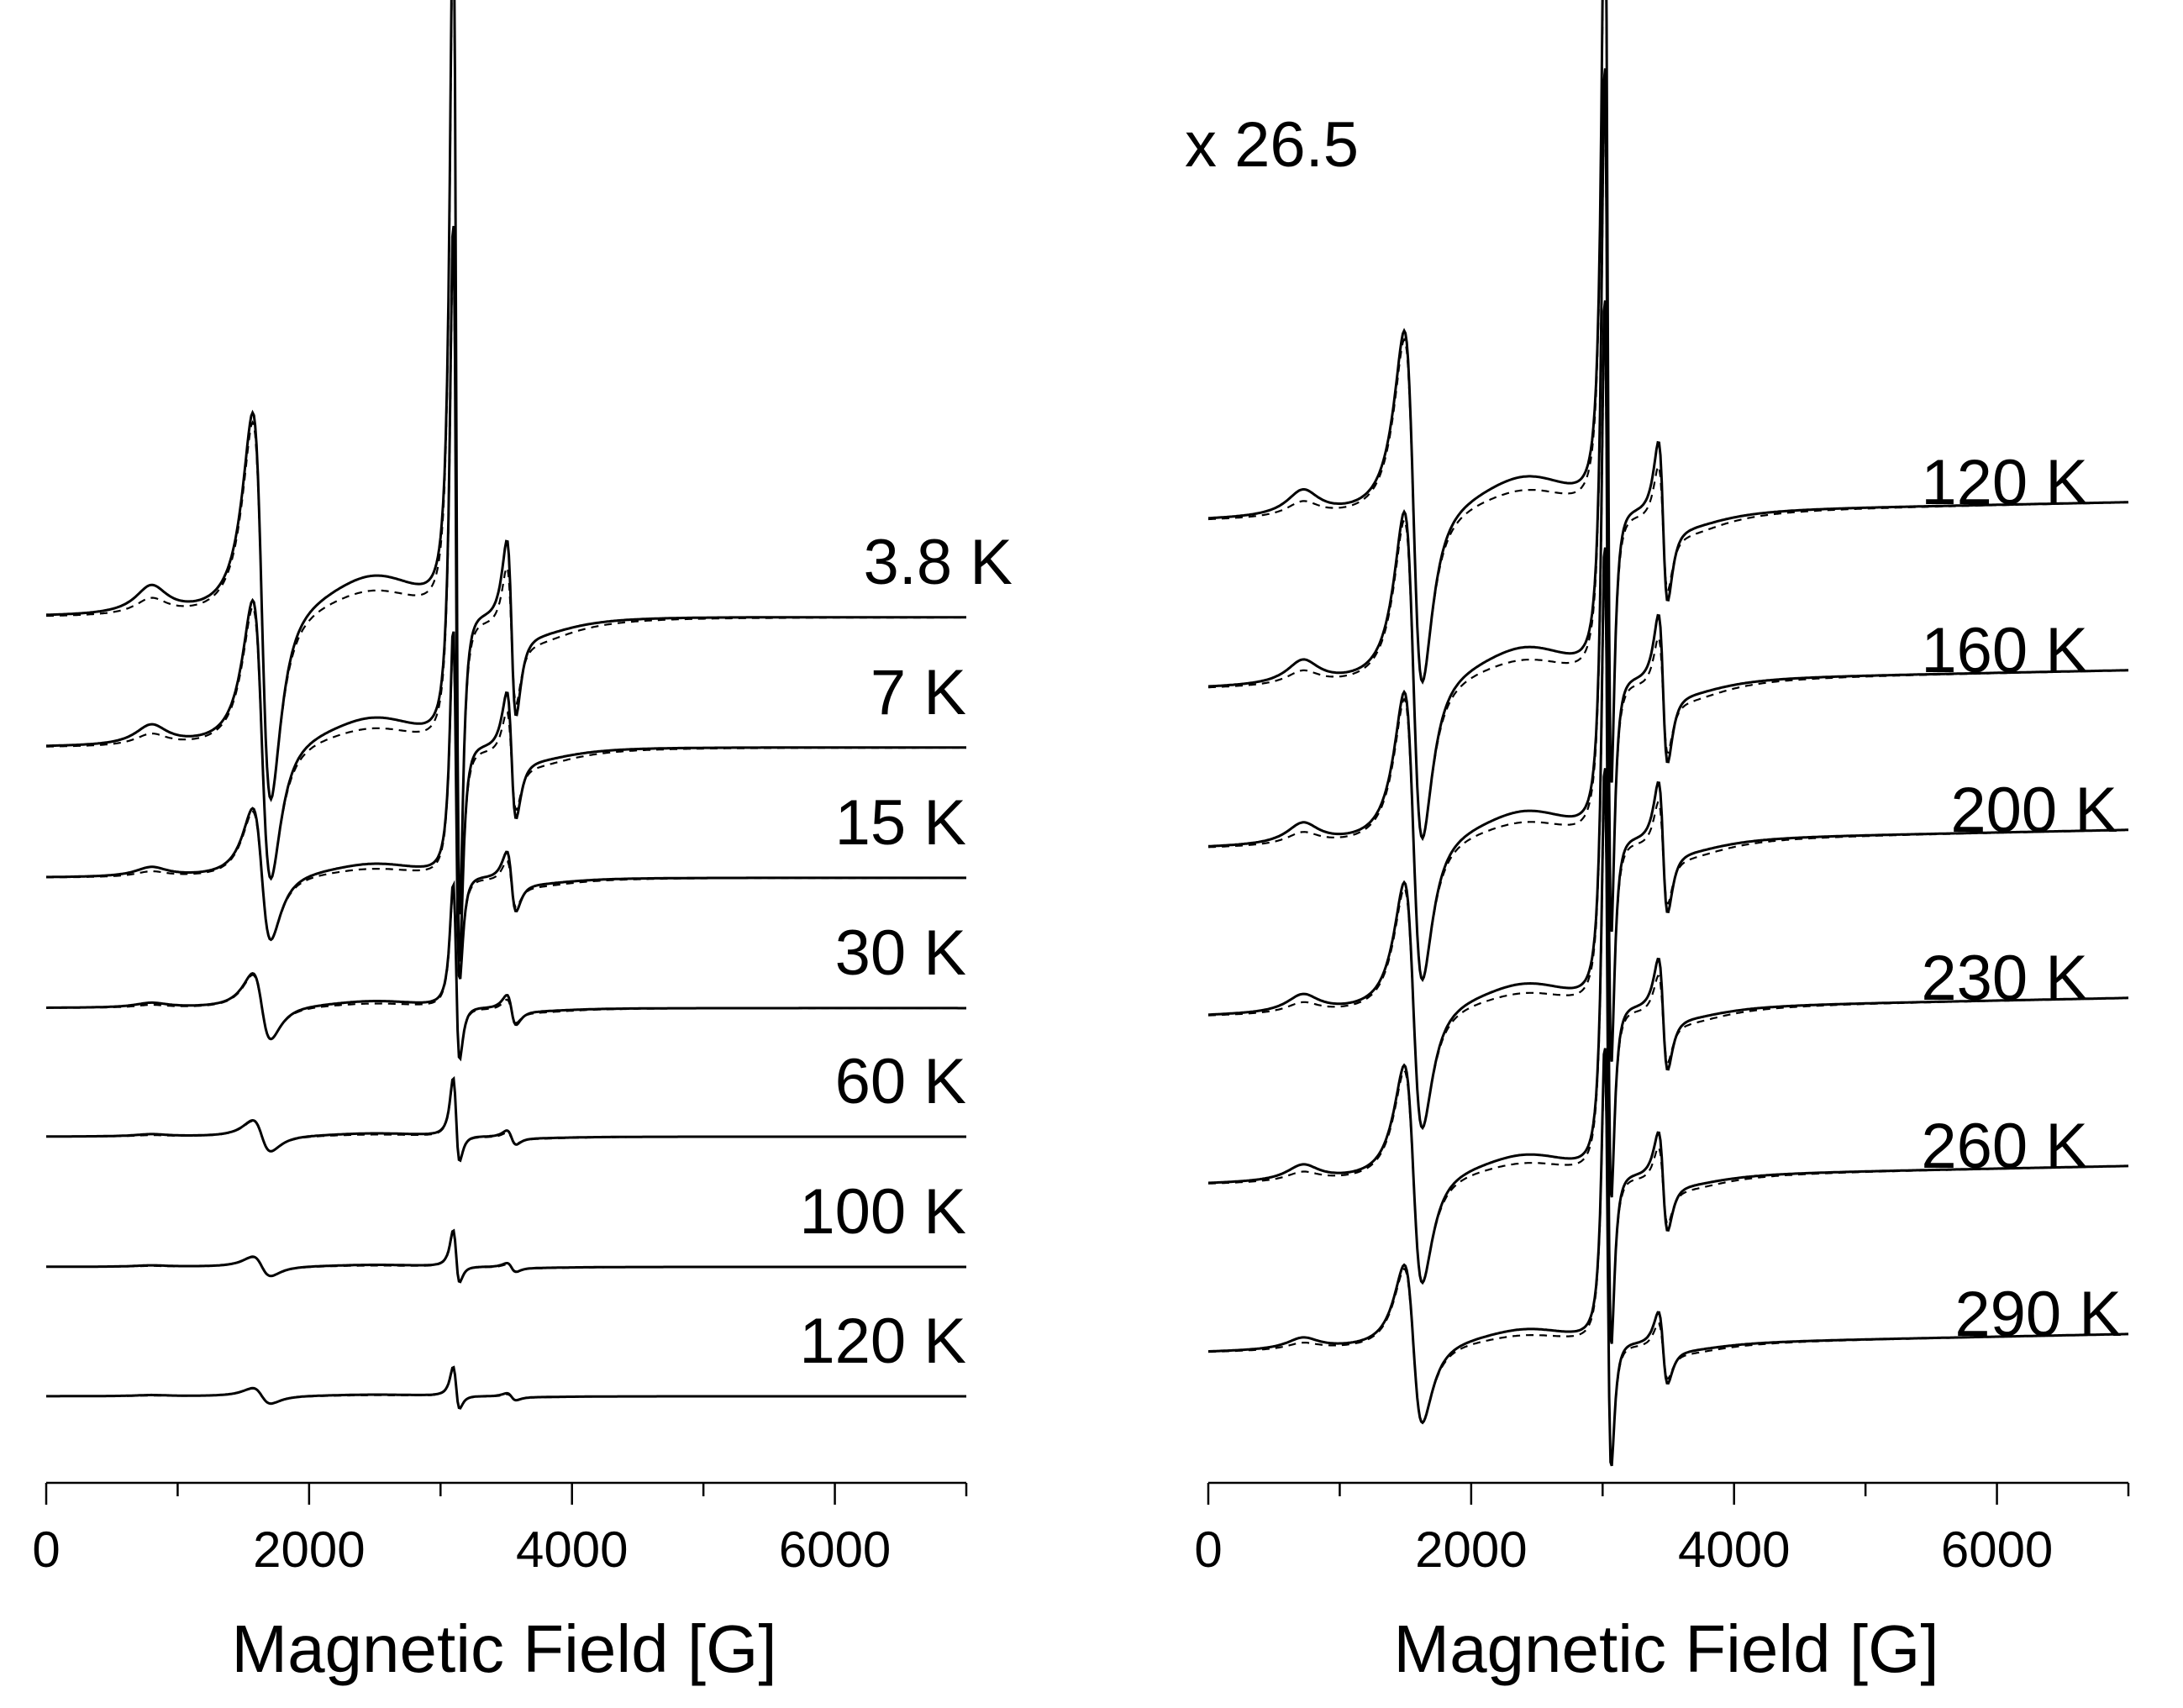 The image size is (2183, 1708). I want to click on trace-label-3: 230 K, so click(2005, 978).